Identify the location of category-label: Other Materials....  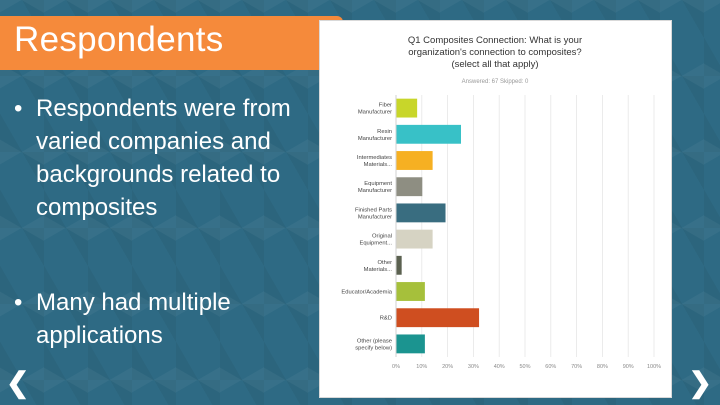
(378, 266).